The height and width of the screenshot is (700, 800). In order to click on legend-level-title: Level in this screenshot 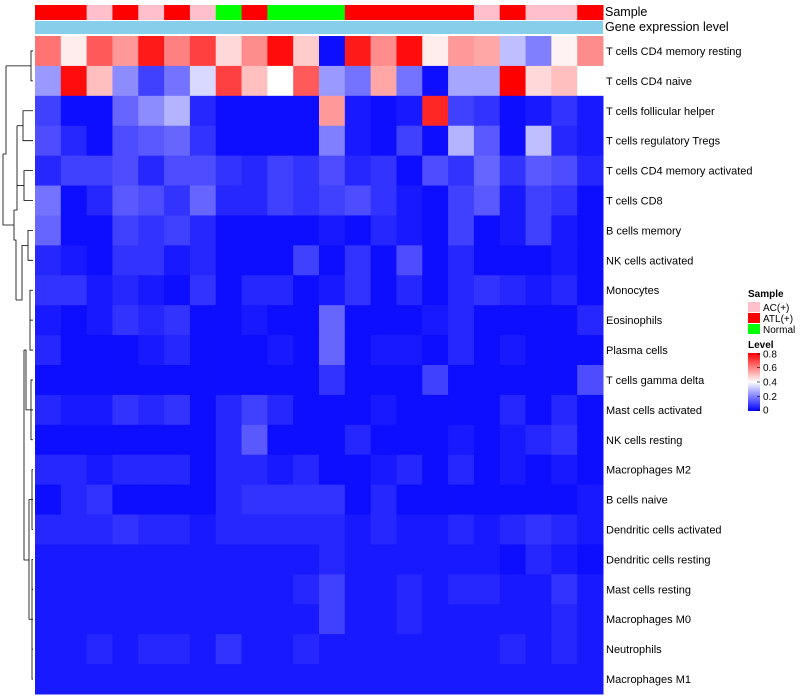, I will do `click(761, 345)`.